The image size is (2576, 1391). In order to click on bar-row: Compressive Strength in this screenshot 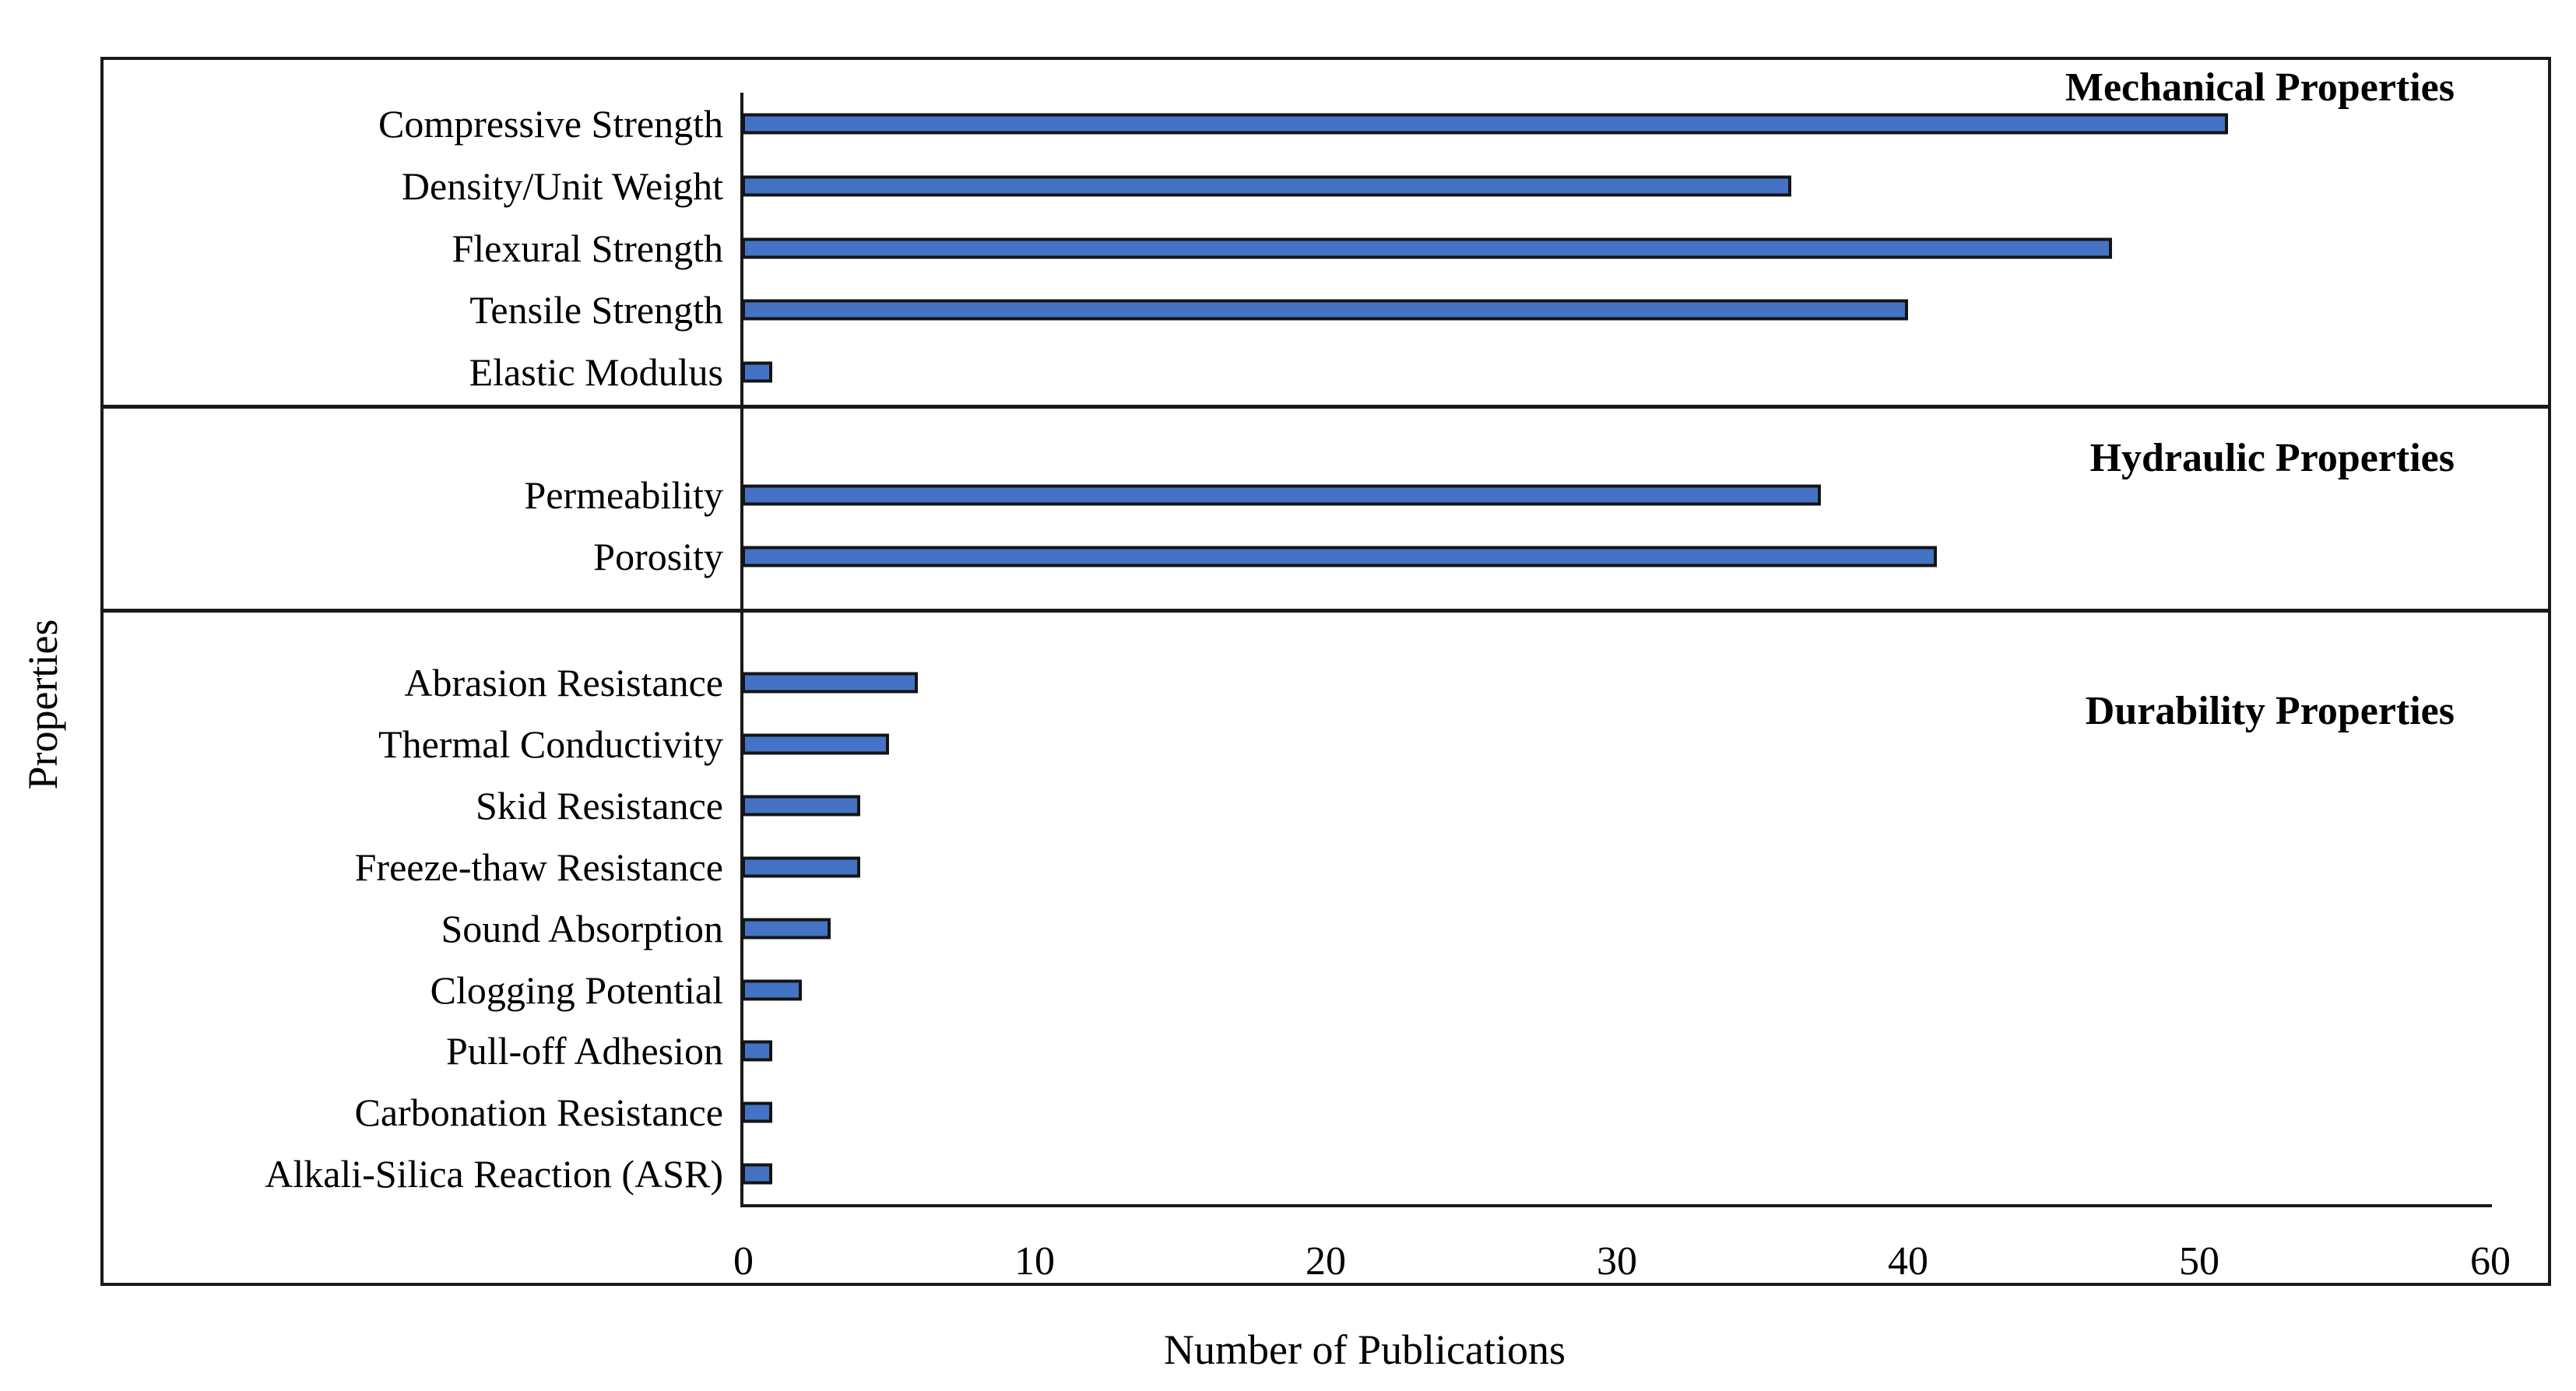, I will do `click(1326, 124)`.